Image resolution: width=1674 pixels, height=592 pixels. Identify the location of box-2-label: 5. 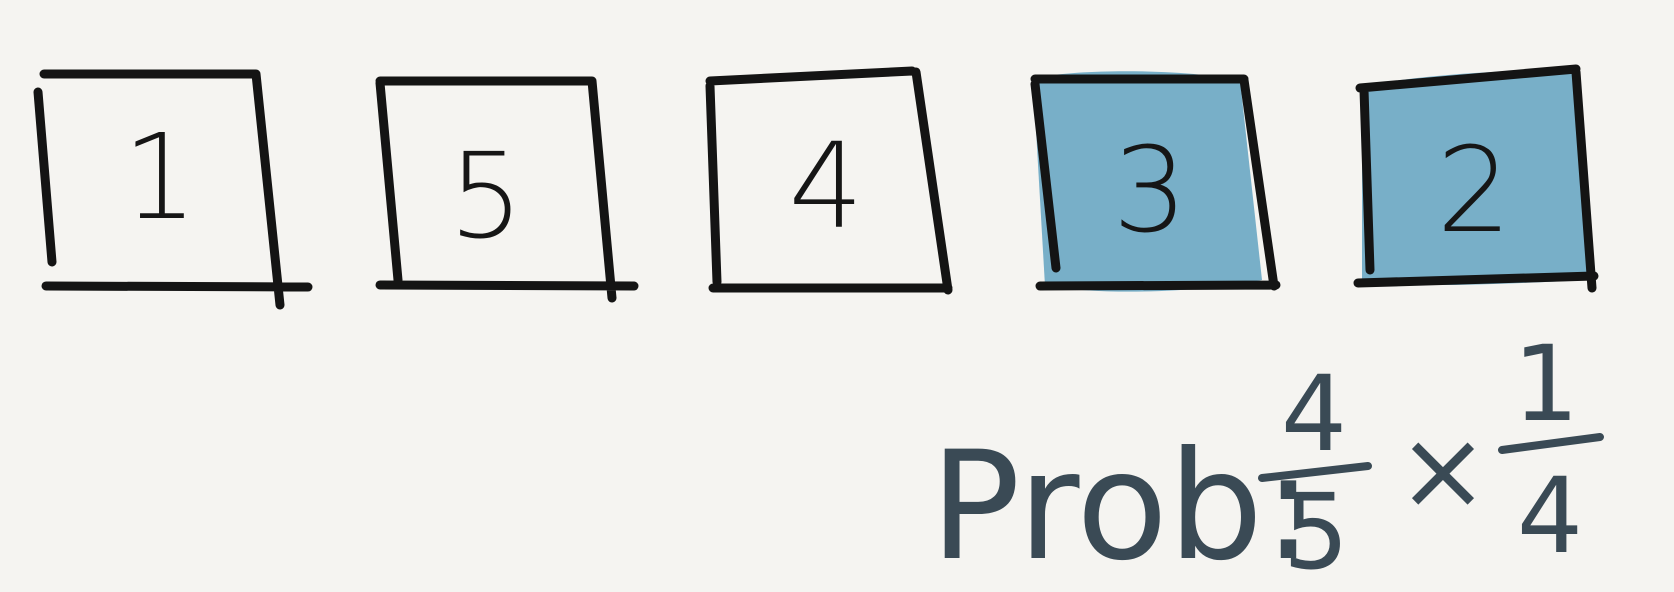
(485, 196).